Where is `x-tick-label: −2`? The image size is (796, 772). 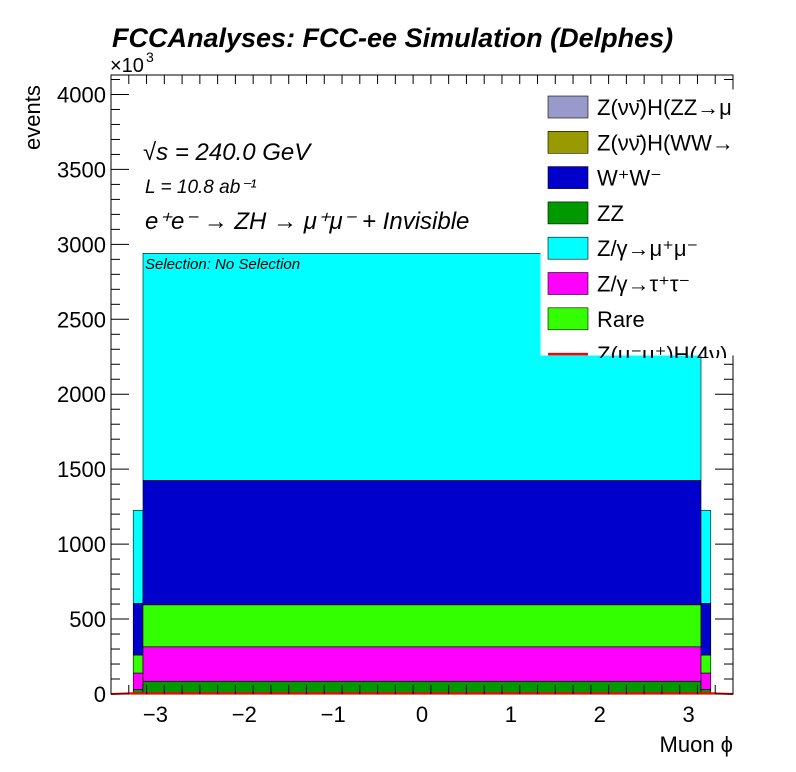
x-tick-label: −2 is located at coordinates (244, 714).